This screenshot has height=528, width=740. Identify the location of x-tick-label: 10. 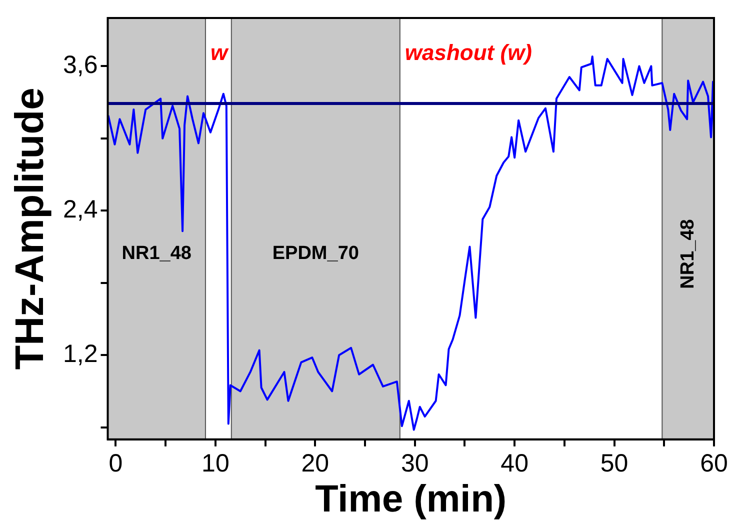
(216, 463).